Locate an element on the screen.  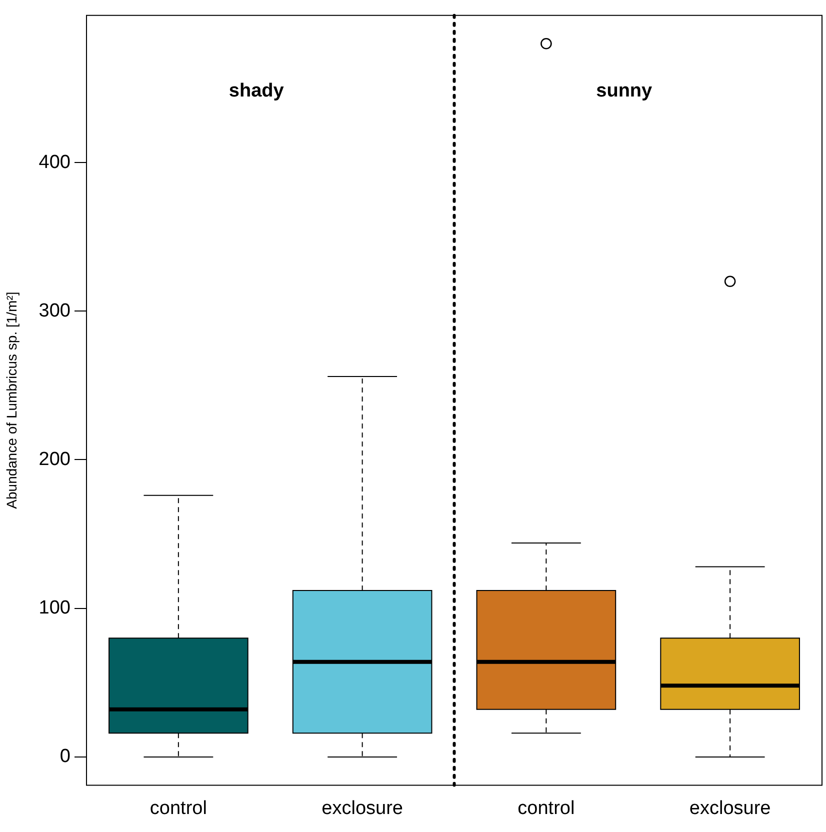
annotation: sunny is located at coordinates (624, 91).